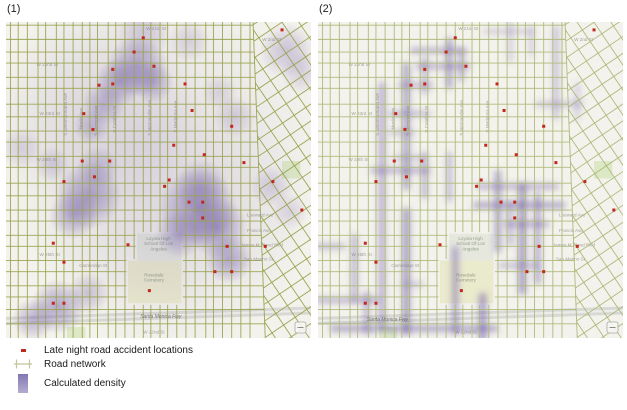 The height and width of the screenshot is (410, 627). What do you see at coordinates (571, 259) in the screenshot?
I see `svg-text: San Marino St` at bounding box center [571, 259].